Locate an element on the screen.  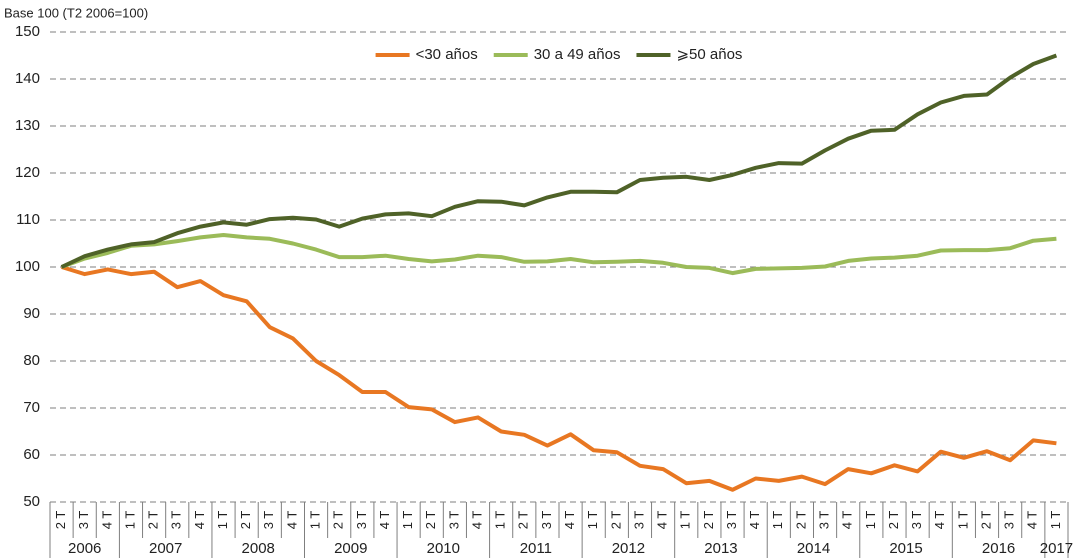
year-label: 2006 is located at coordinates (84, 548).